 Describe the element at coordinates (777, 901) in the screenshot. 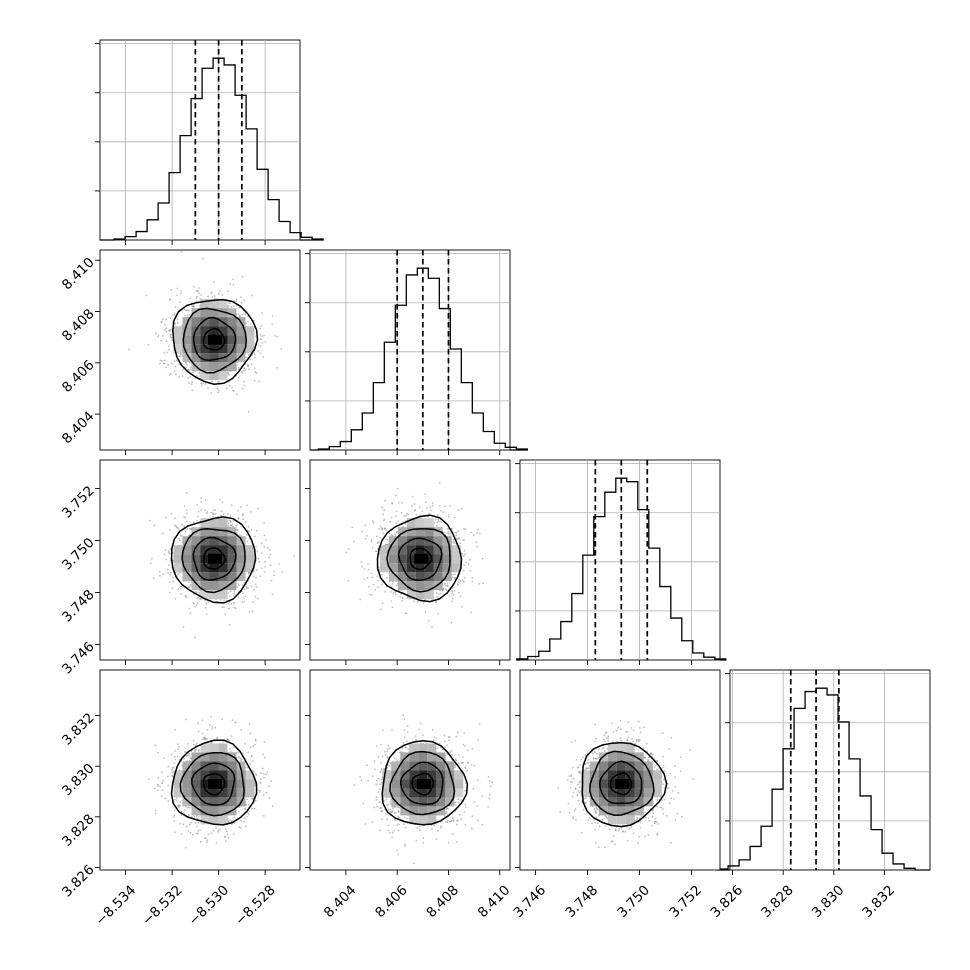

I see `x-tick-label: 3.828` at that location.